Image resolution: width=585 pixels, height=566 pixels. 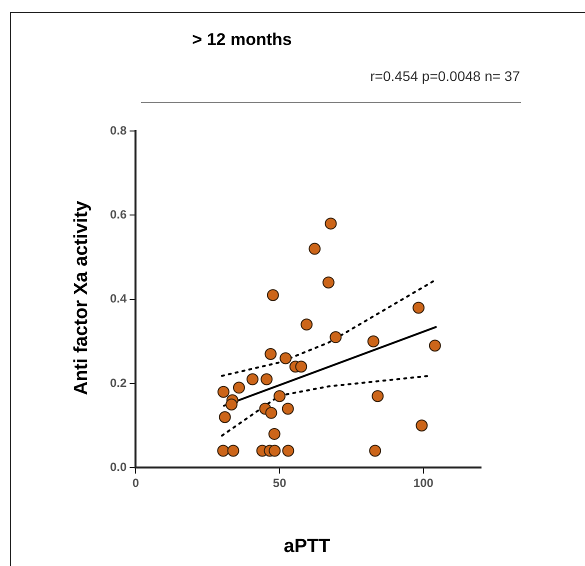 What do you see at coordinates (445, 76) in the screenshot?
I see `text: r=0.454 p=0.0048 n= 37` at bounding box center [445, 76].